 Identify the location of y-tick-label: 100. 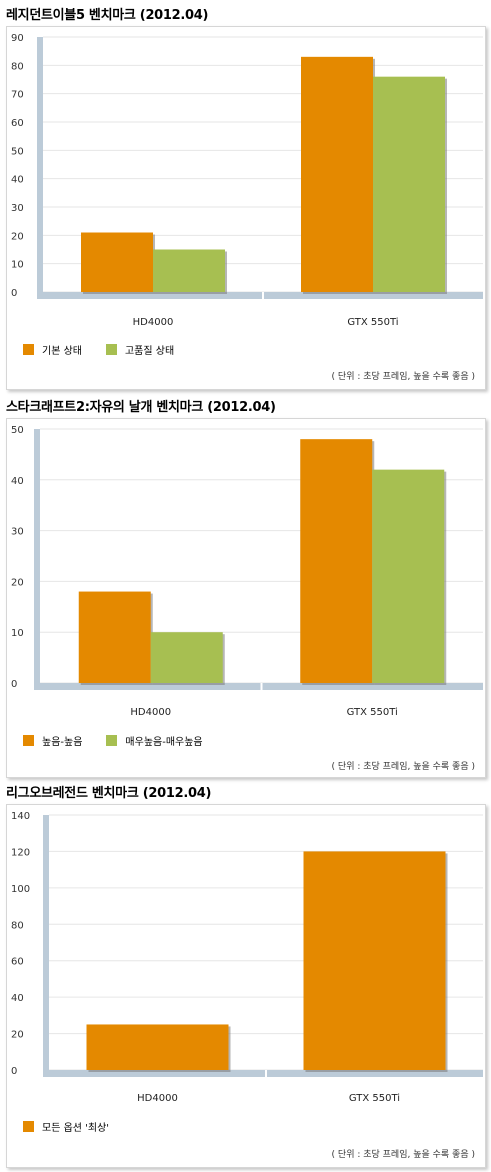
(20, 889).